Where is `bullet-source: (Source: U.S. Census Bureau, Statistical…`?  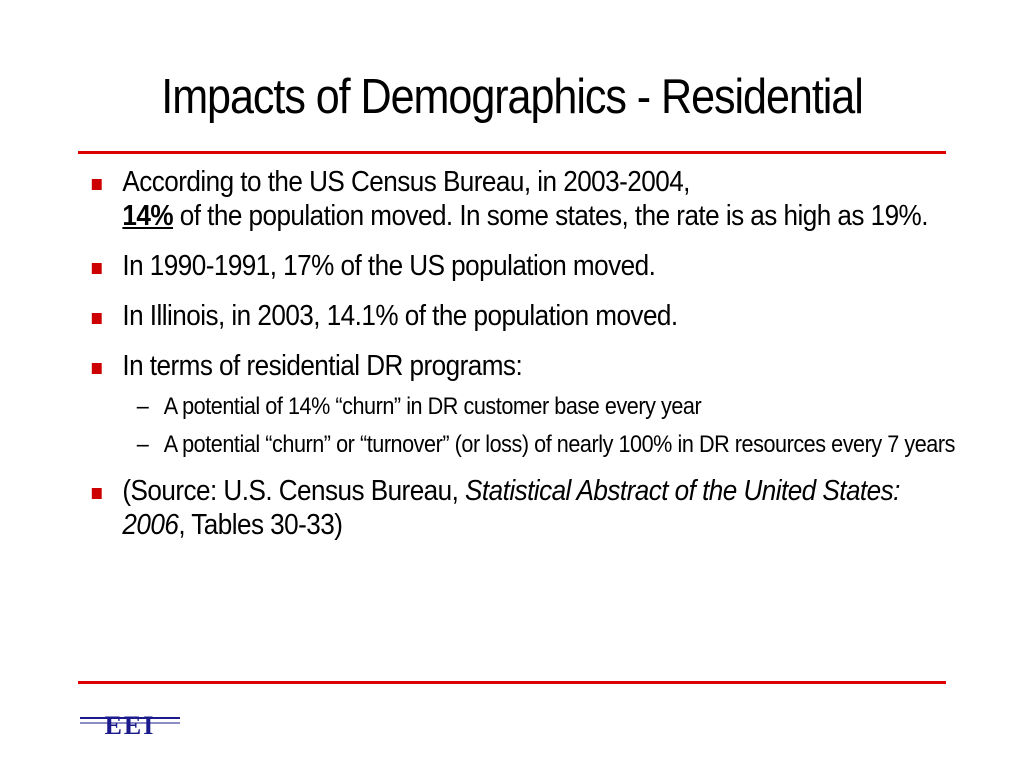 bullet-source: (Source: U.S. Census Bureau, Statistical… is located at coordinates (520, 508).